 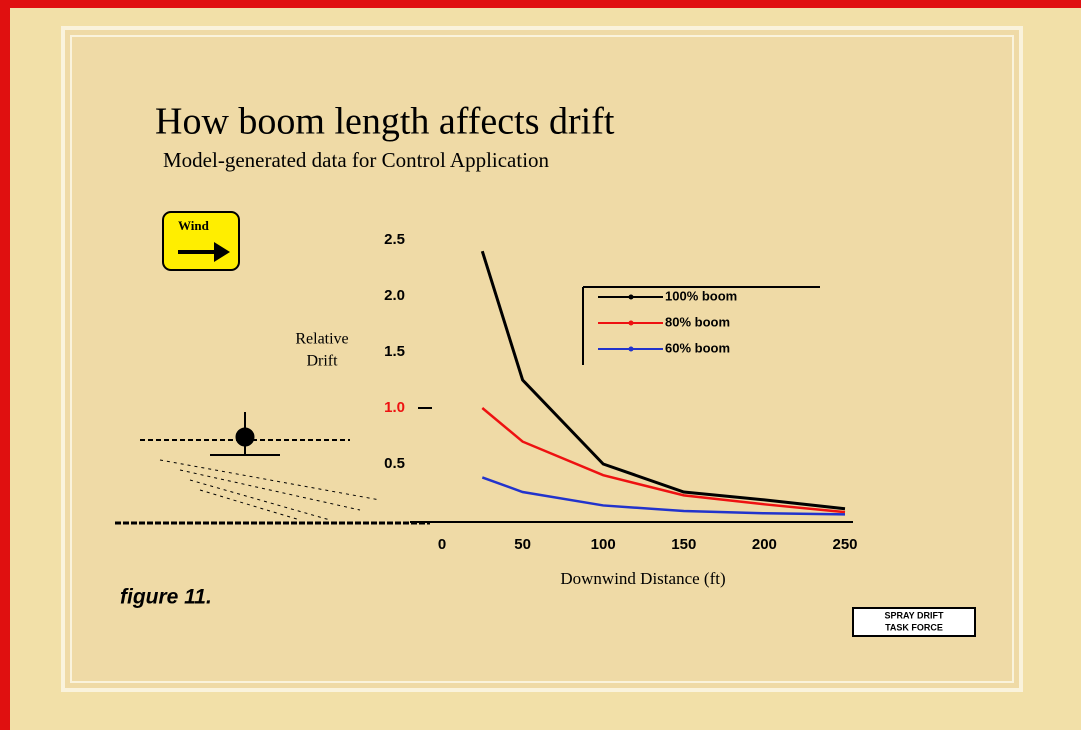 I want to click on x-tick-label: 250, so click(x=844, y=544).